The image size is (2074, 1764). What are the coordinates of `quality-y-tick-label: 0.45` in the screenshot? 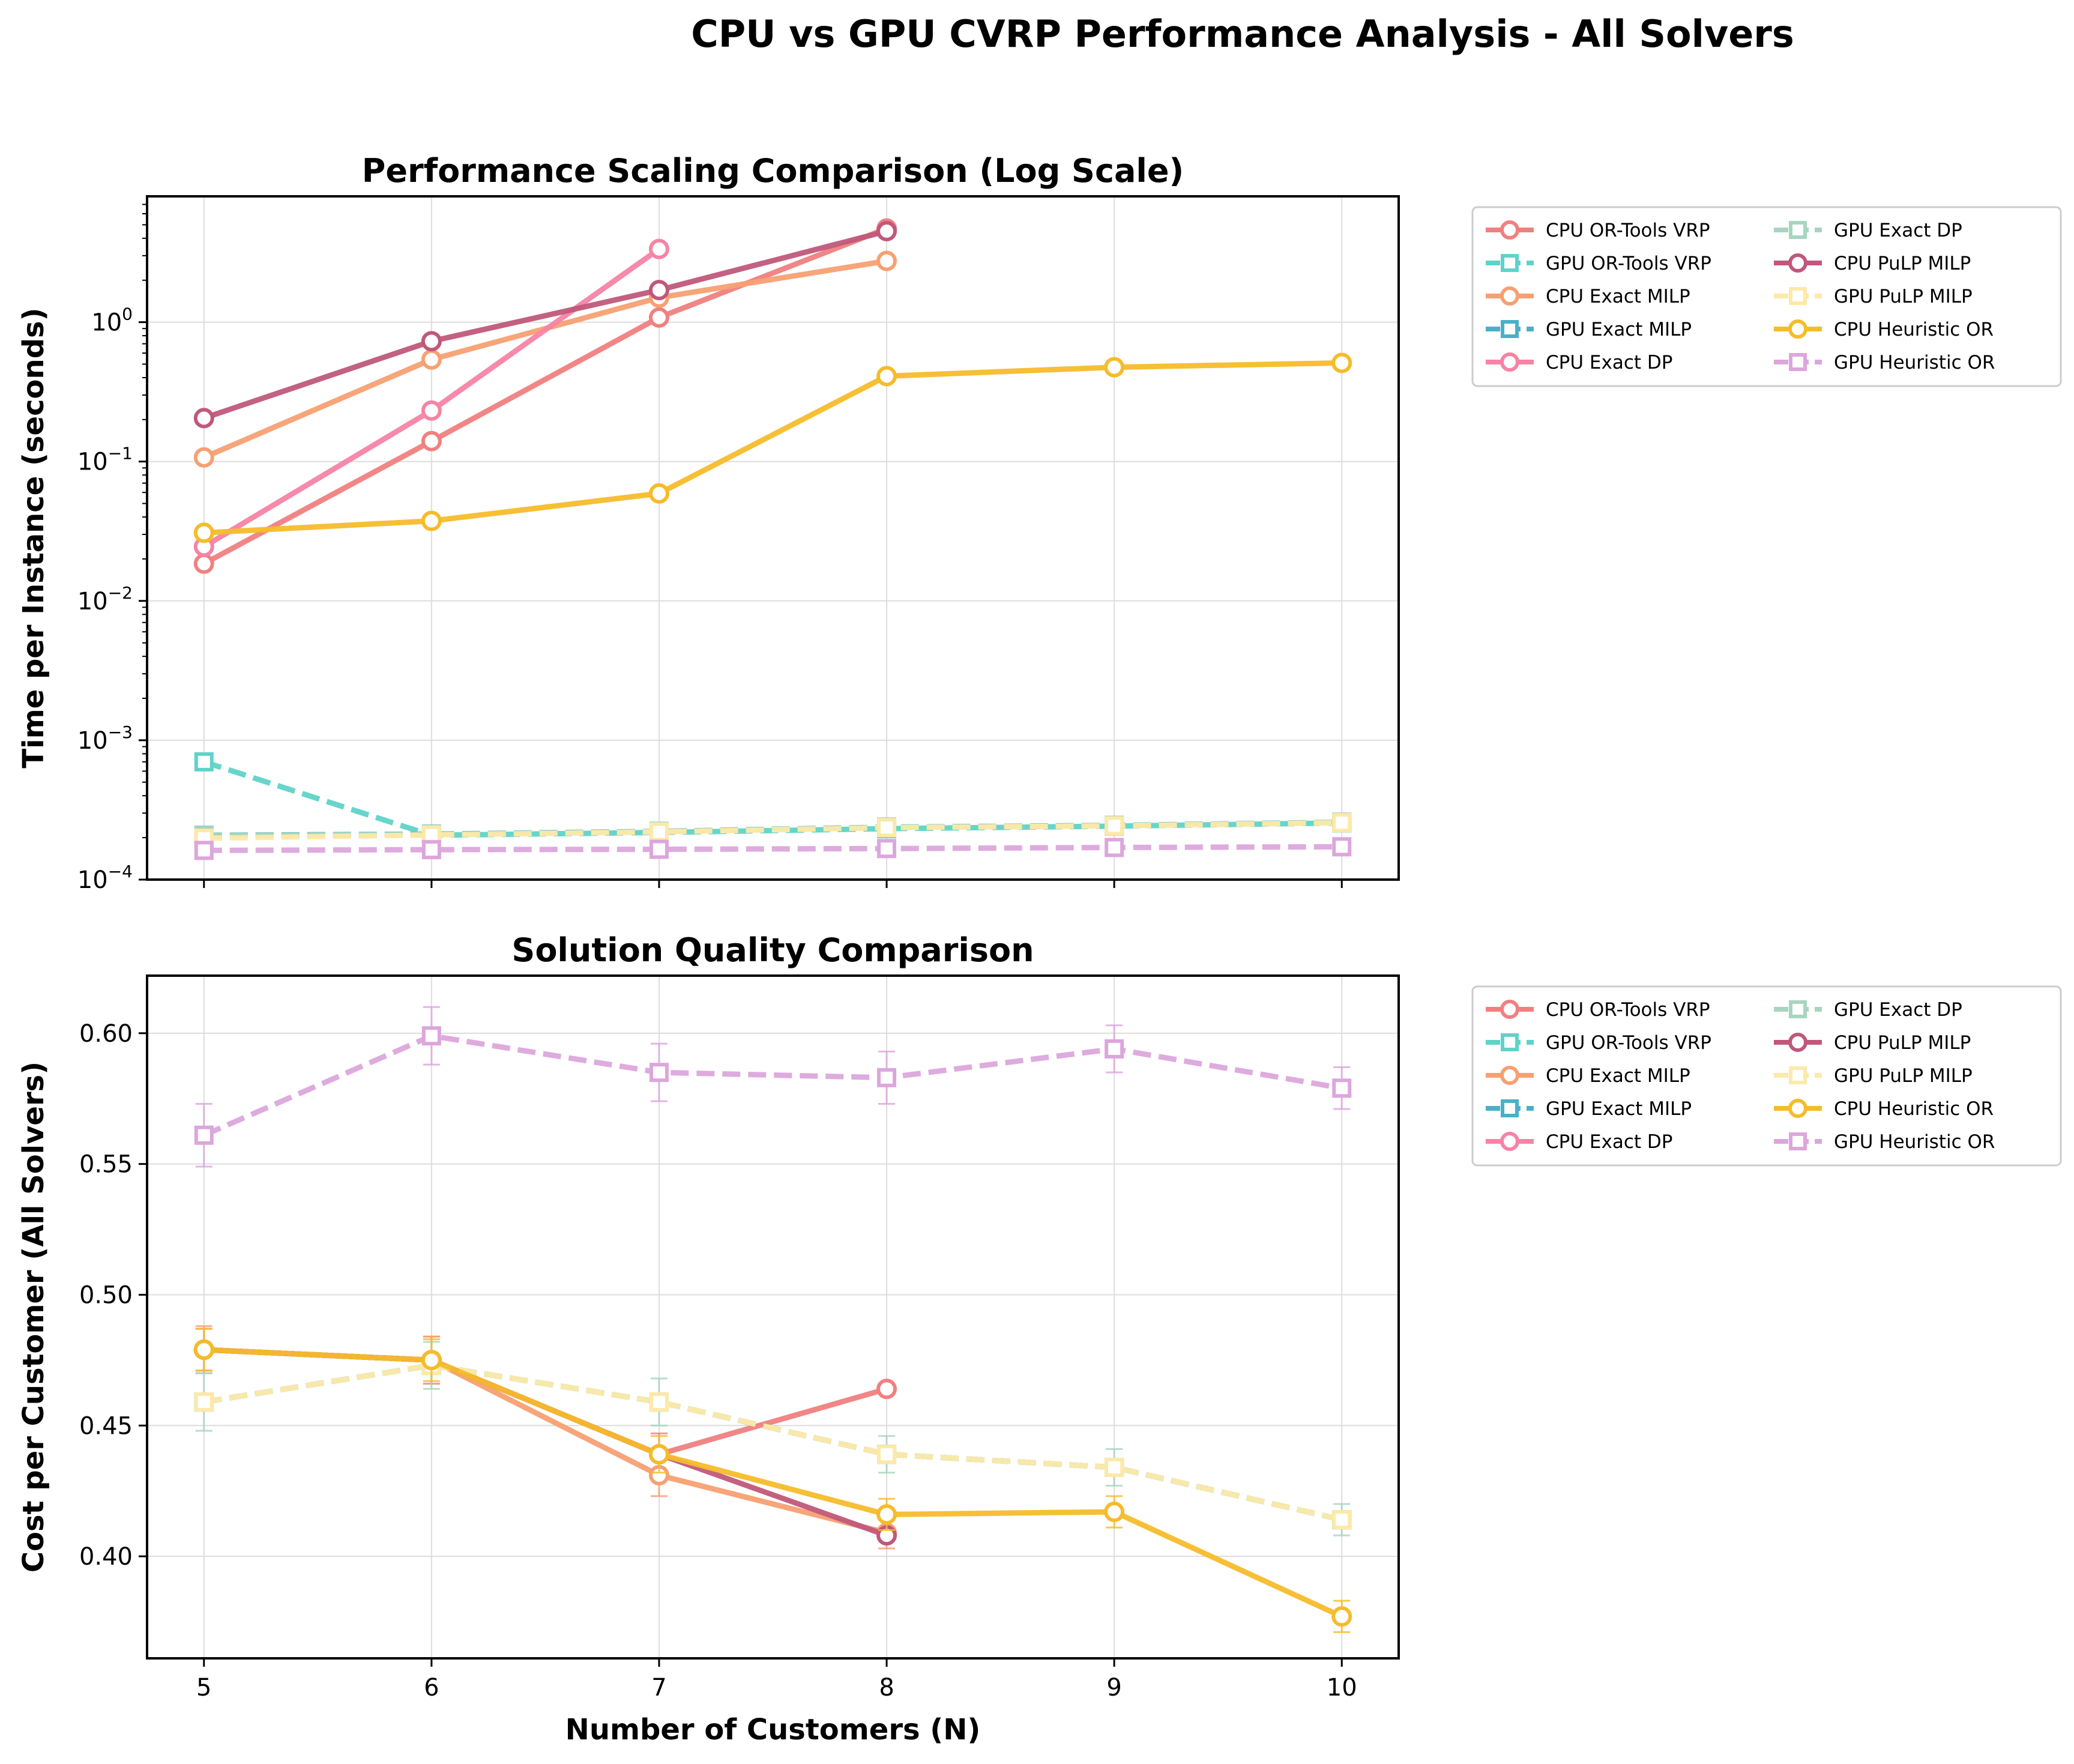 It's located at (106, 1426).